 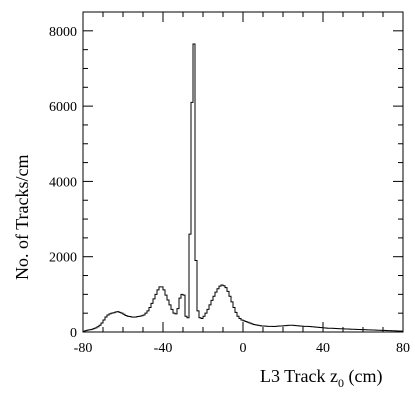 I want to click on y-tick-label: 4000, so click(x=63, y=182).